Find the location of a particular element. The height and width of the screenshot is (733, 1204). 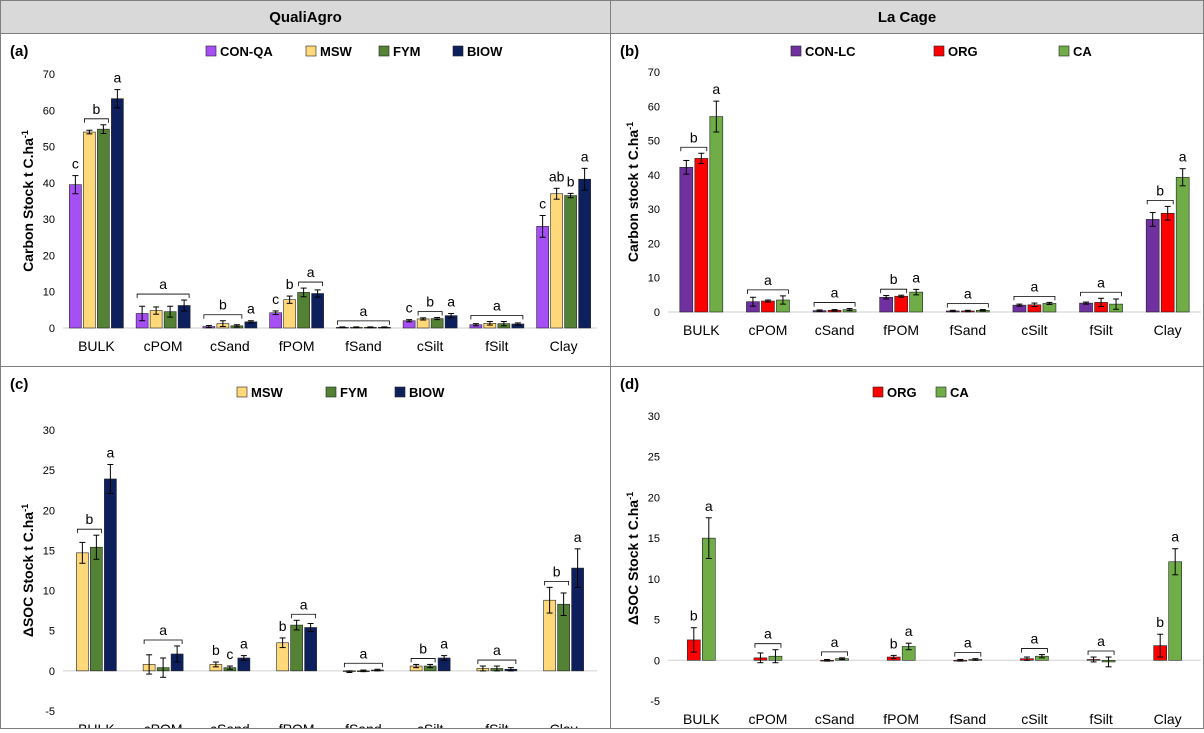

bar-b-CON-LC-Clay is located at coordinates (1152, 266).